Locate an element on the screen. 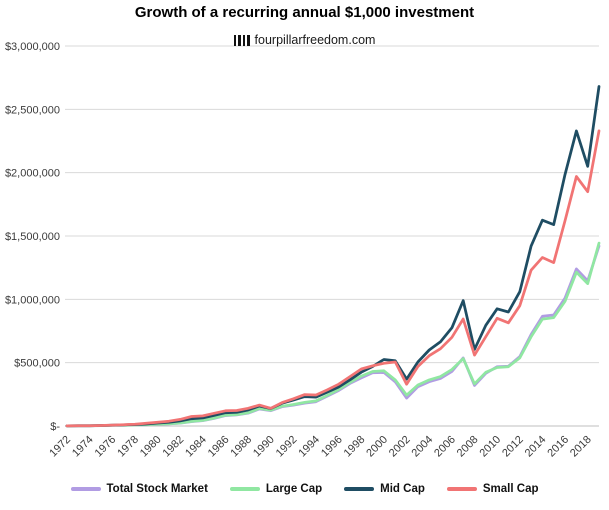  x-axis-tick-label: 2002 is located at coordinates (400, 447).